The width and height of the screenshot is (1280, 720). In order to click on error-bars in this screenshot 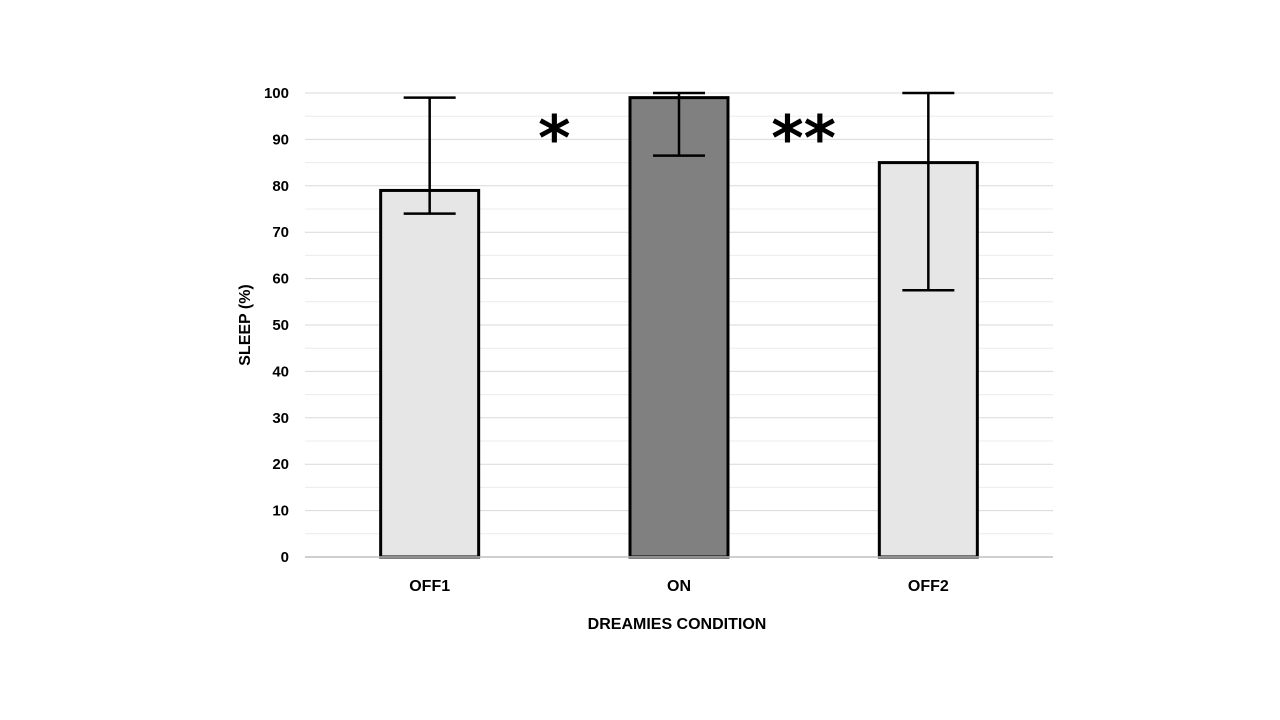, I will do `click(679, 191)`.